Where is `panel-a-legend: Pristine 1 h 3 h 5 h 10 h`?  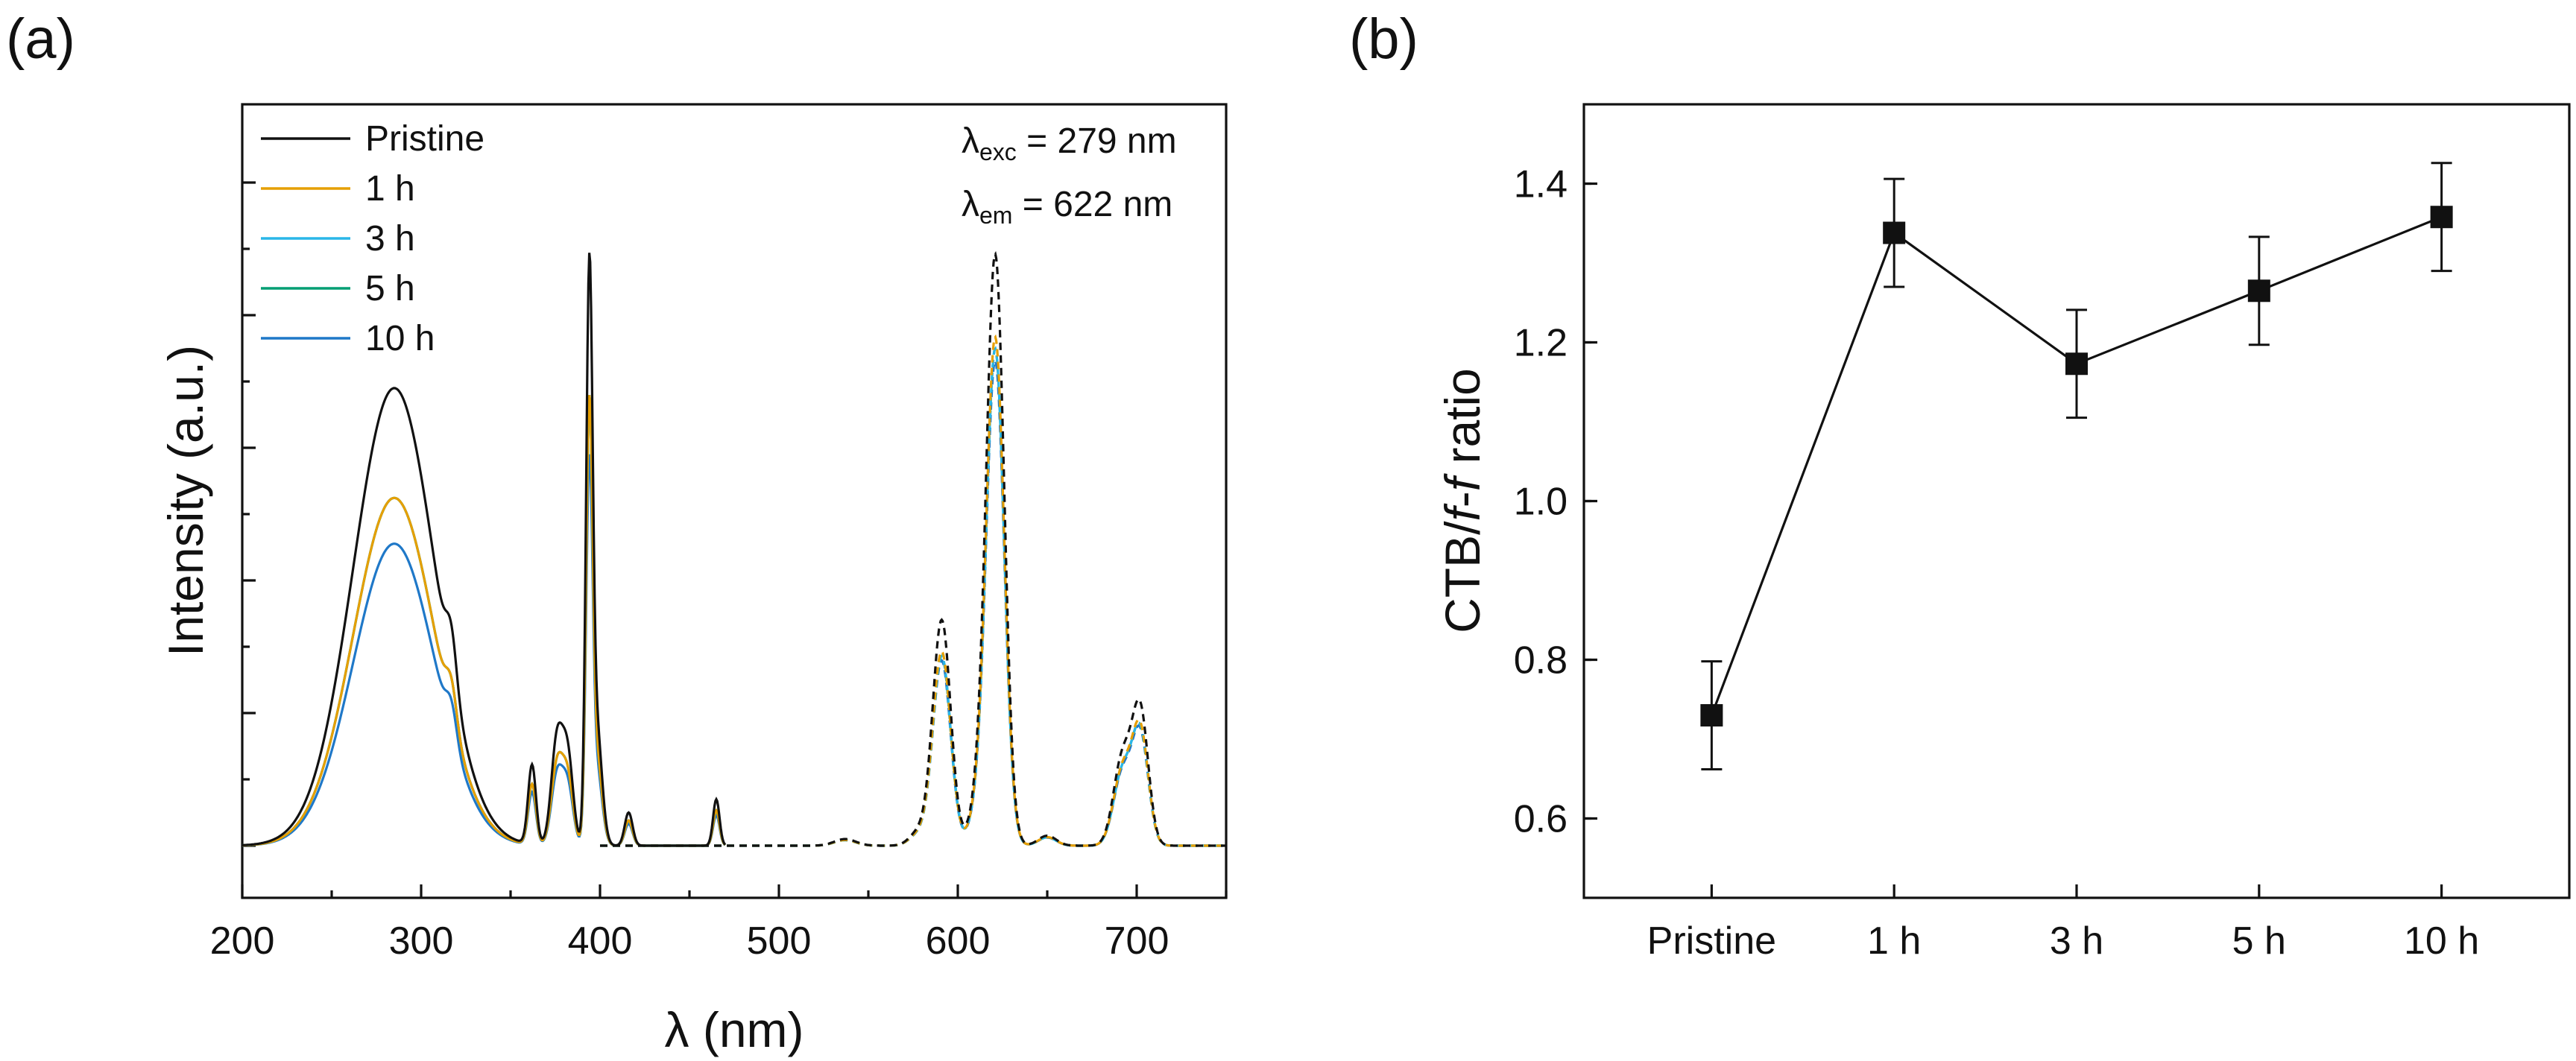
panel-a-legend: Pristine 1 h 3 h 5 h 10 h is located at coordinates (372, 239).